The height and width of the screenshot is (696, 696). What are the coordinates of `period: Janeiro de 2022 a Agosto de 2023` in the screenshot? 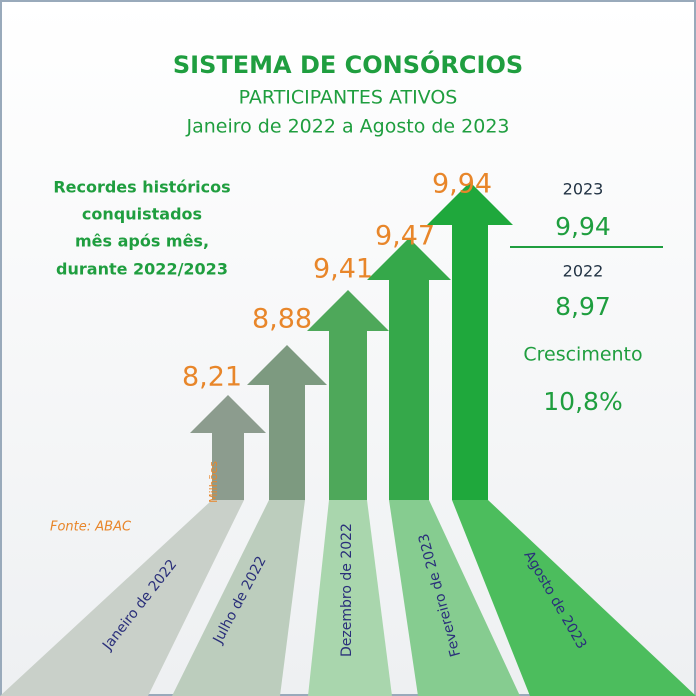 It's located at (347, 127).